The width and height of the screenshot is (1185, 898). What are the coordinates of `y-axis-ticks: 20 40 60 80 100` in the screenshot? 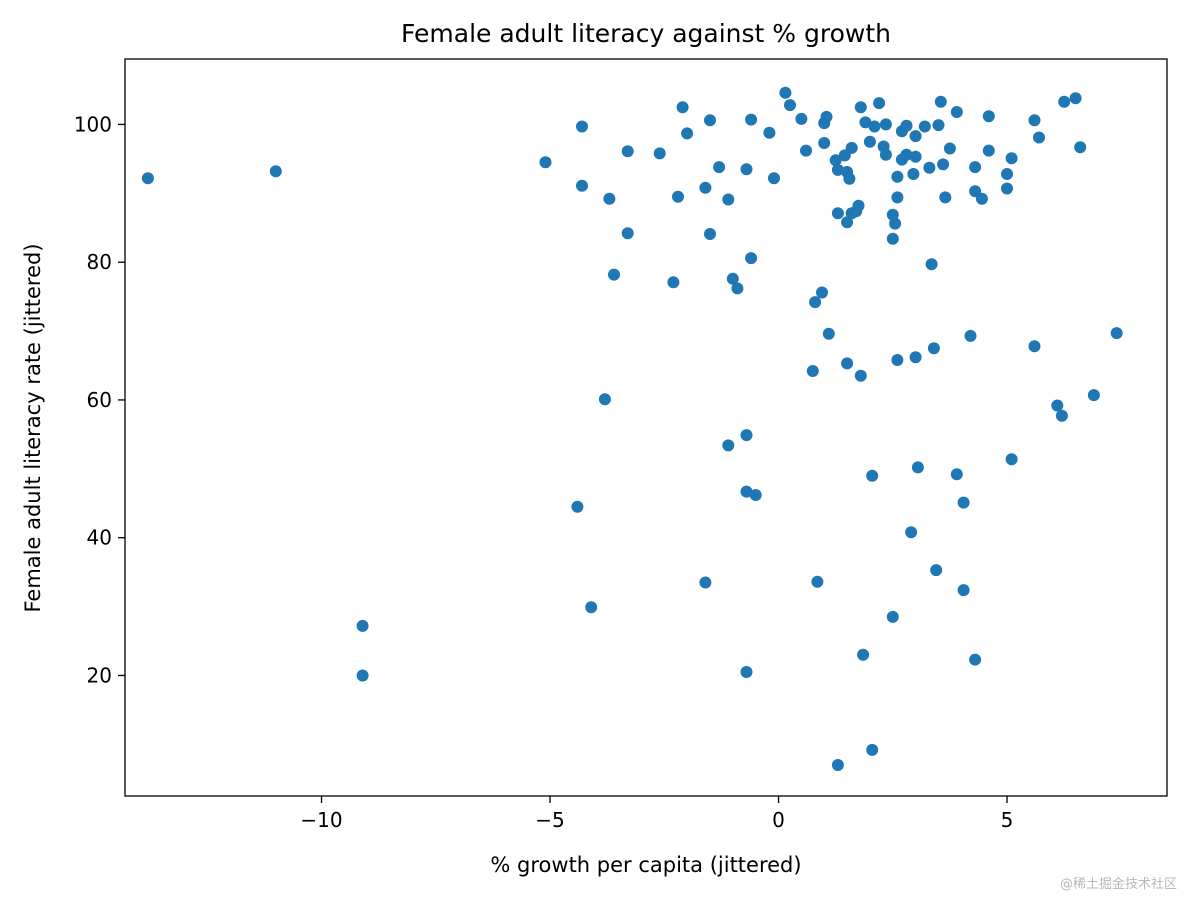 It's located at (99, 399).